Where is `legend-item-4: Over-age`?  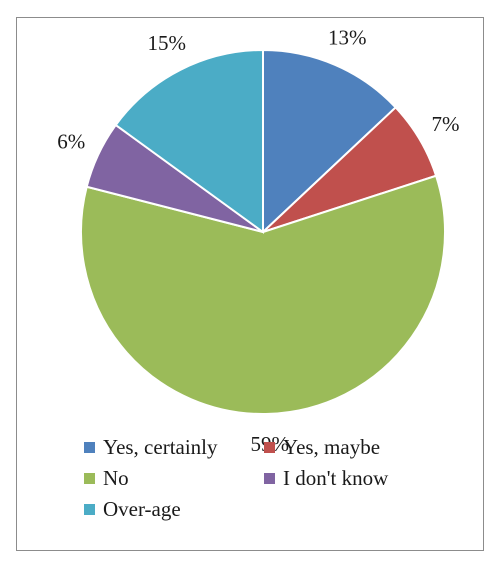 legend-item-4: Over-age is located at coordinates (174, 509).